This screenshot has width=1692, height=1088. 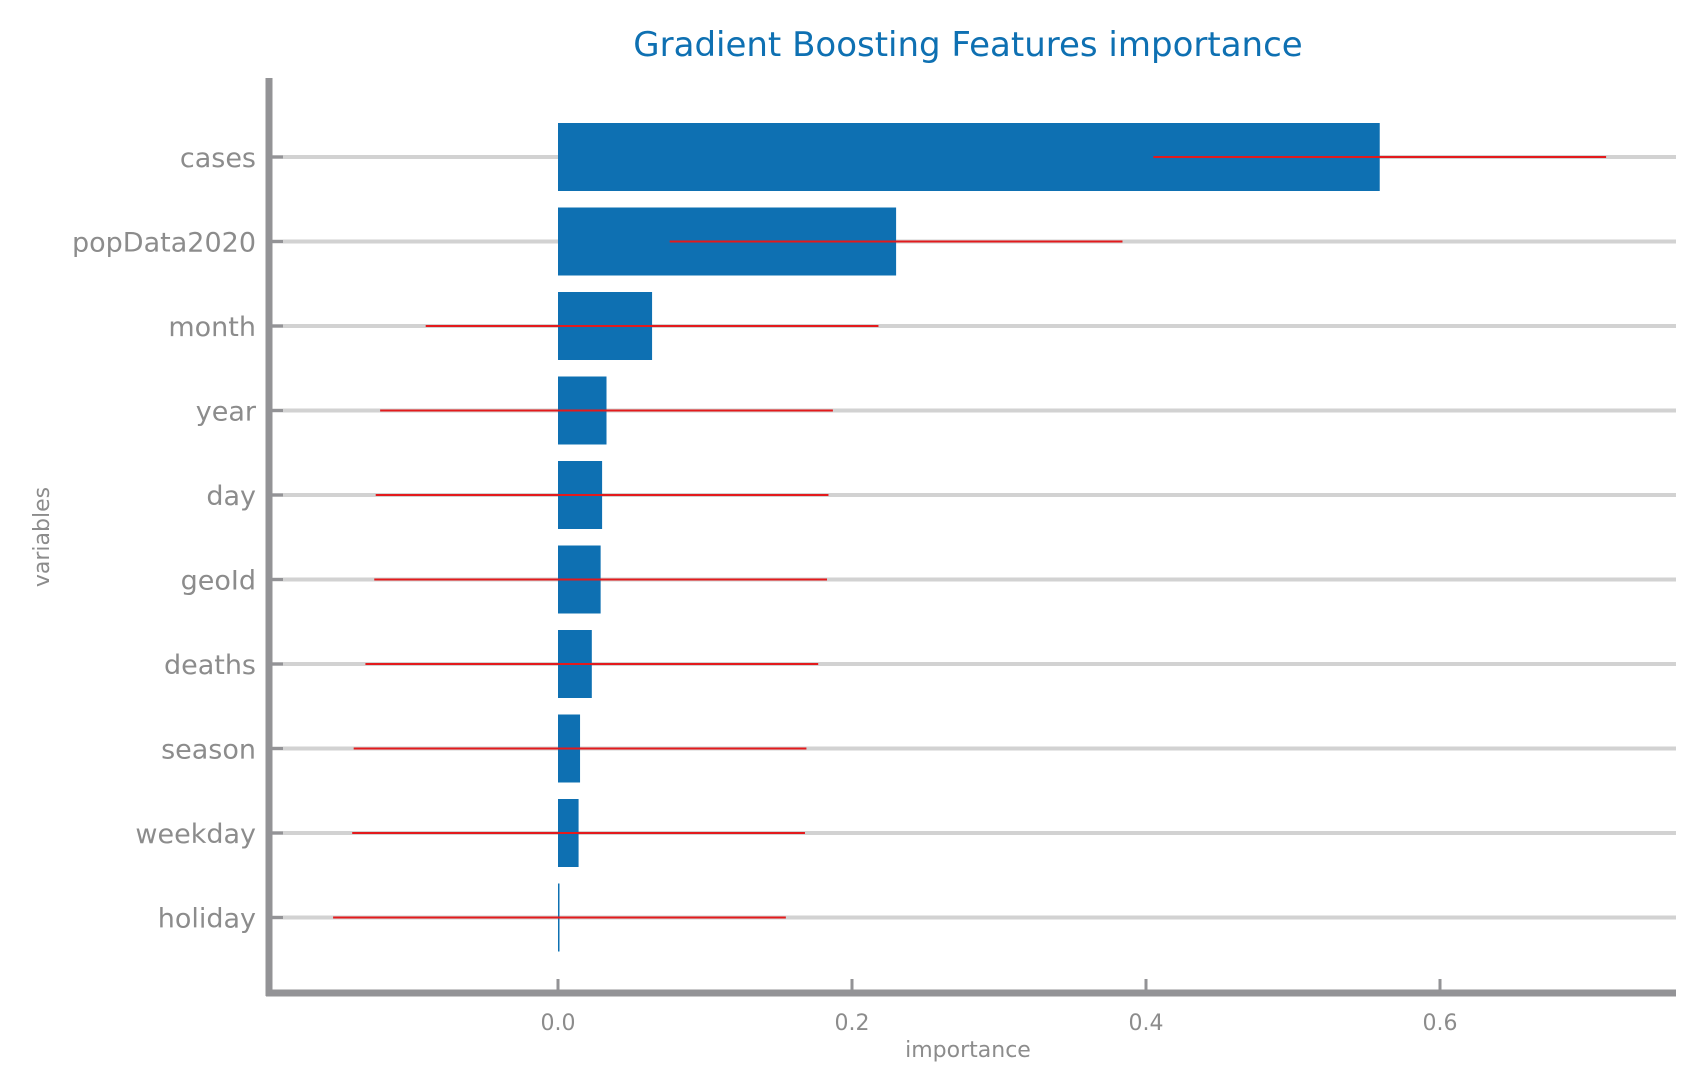 What do you see at coordinates (226, 412) in the screenshot?
I see `y-tick-label-year: year` at bounding box center [226, 412].